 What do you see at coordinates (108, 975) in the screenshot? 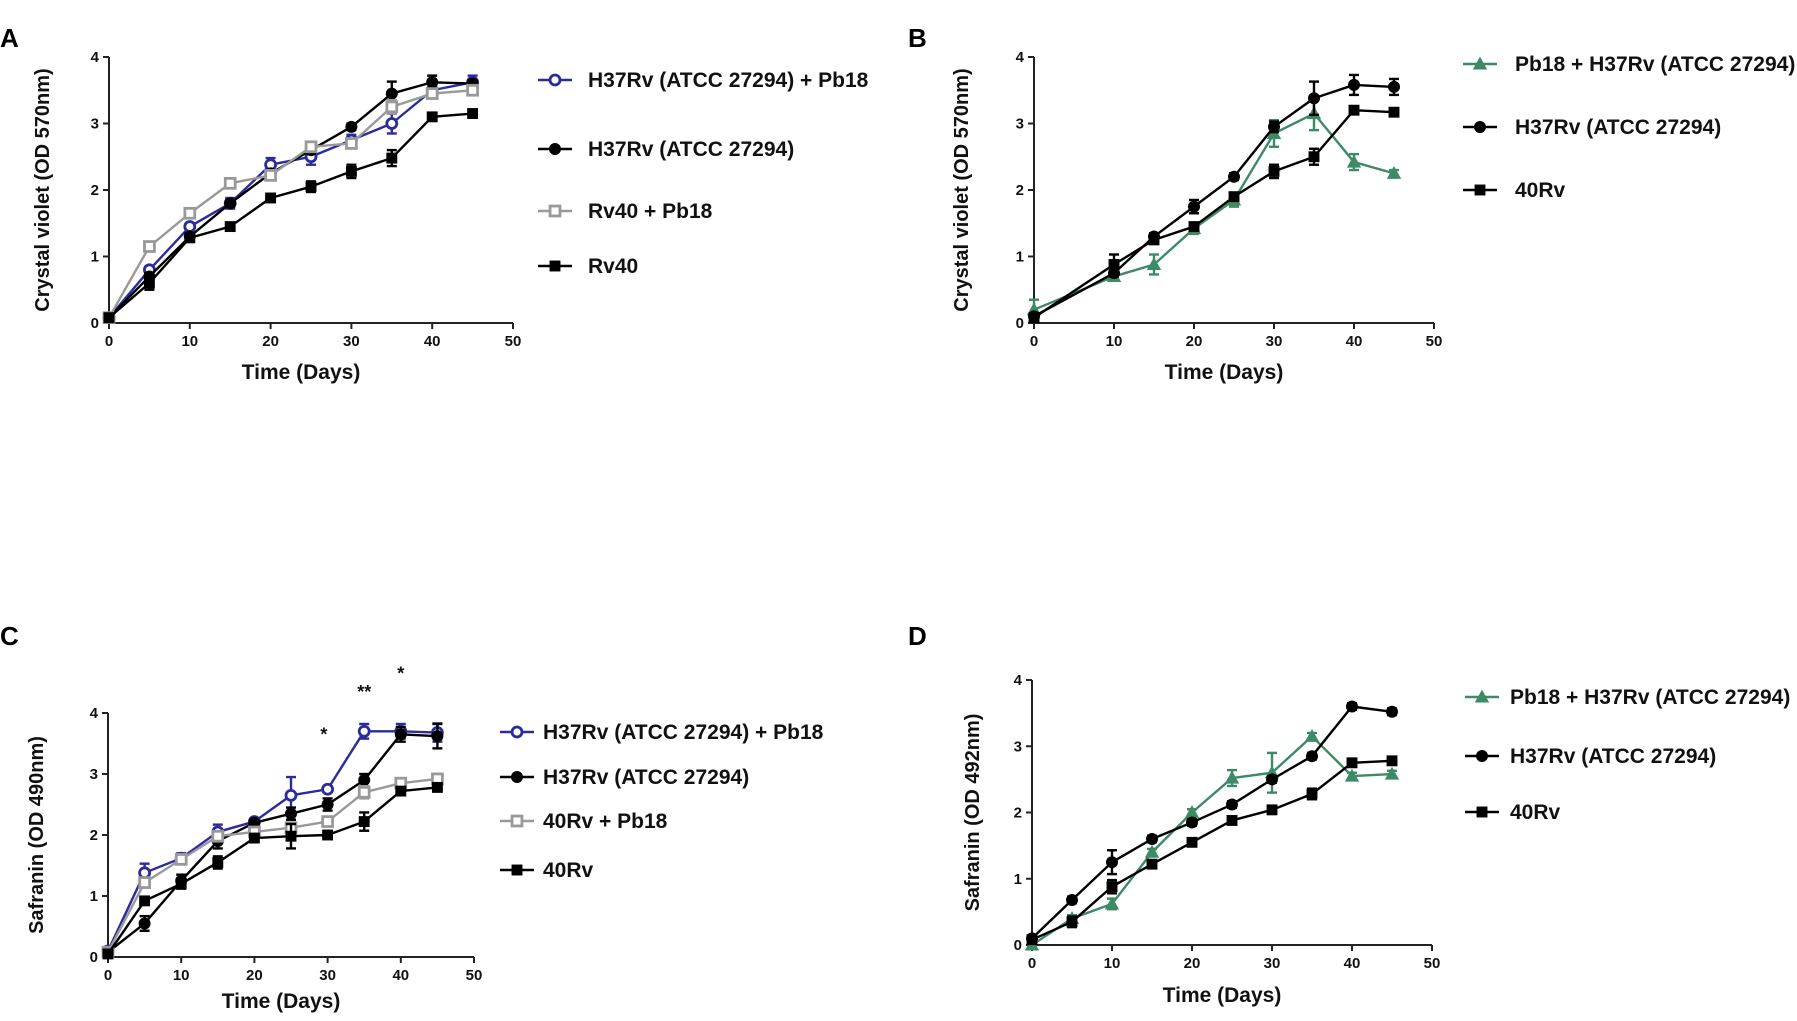
I see `x-tick-label: 0` at bounding box center [108, 975].